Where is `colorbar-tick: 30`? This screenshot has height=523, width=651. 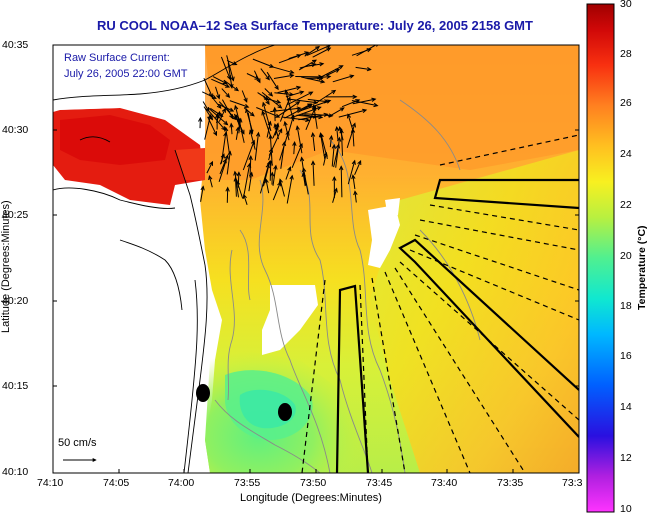 colorbar-tick: 30 is located at coordinates (626, 5).